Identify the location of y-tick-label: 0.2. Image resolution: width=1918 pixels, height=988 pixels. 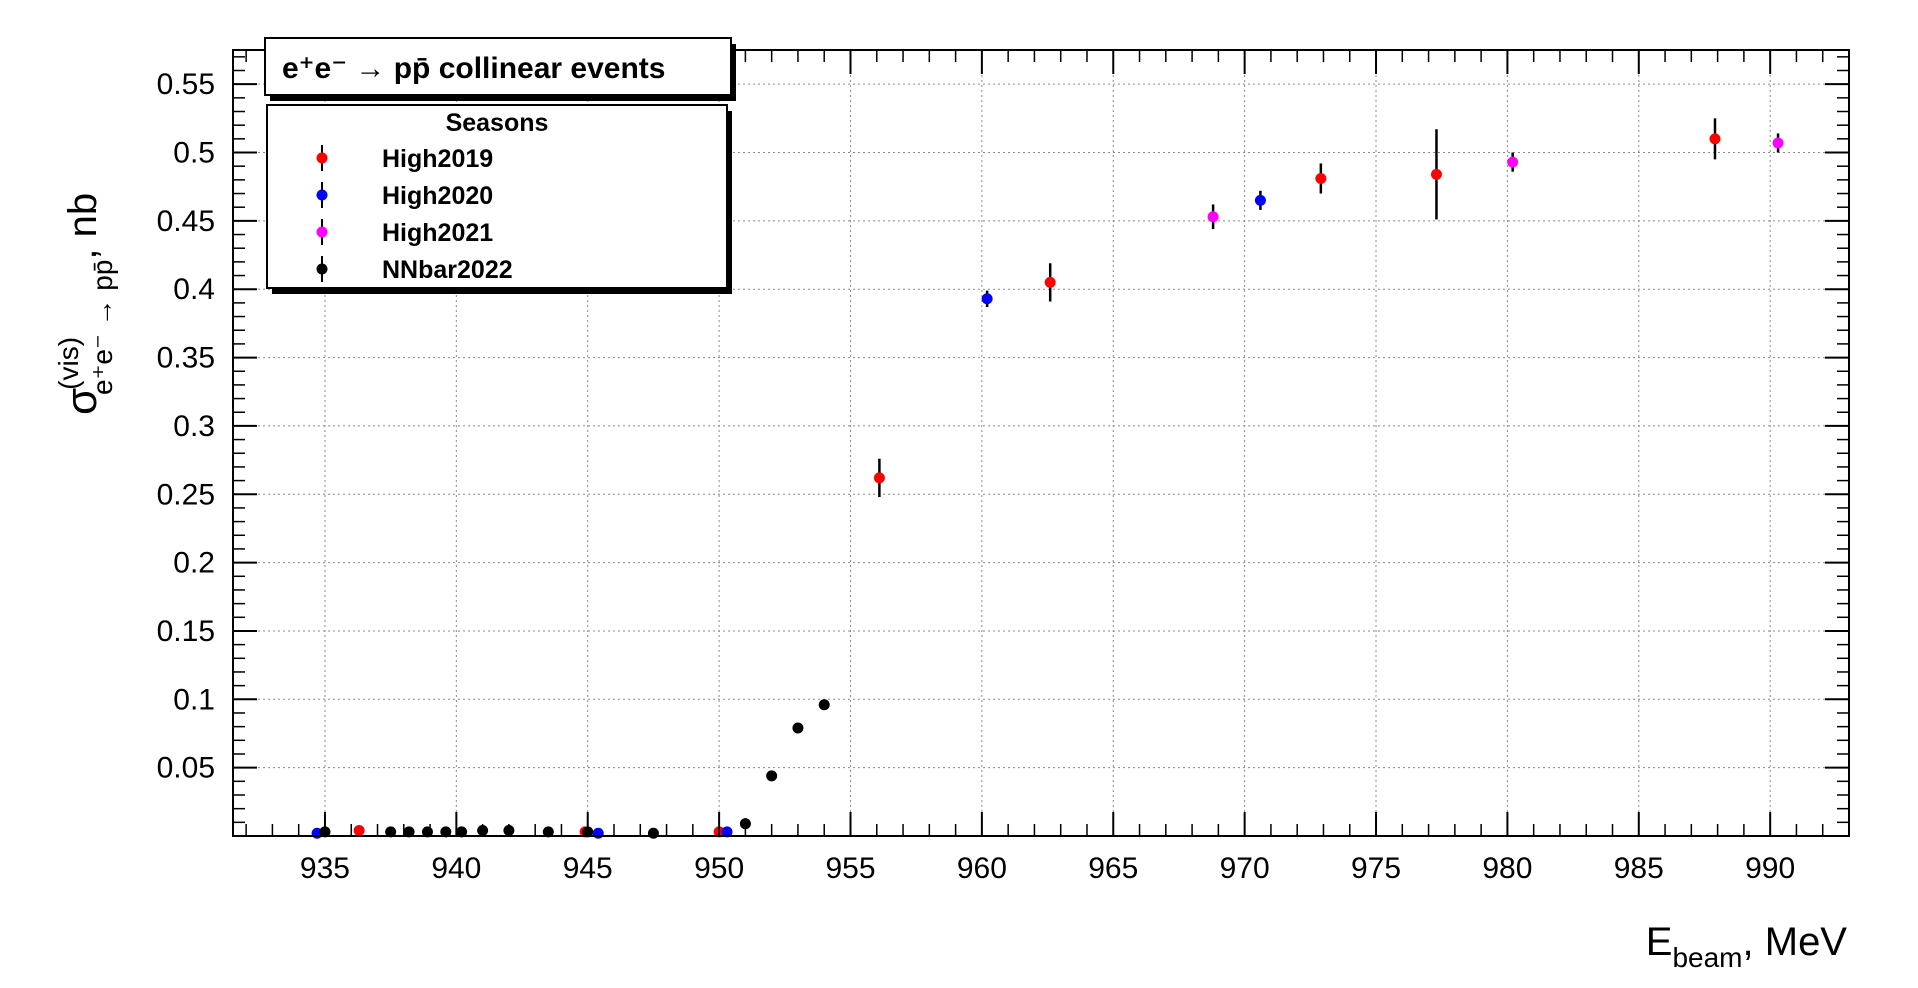
(194, 563).